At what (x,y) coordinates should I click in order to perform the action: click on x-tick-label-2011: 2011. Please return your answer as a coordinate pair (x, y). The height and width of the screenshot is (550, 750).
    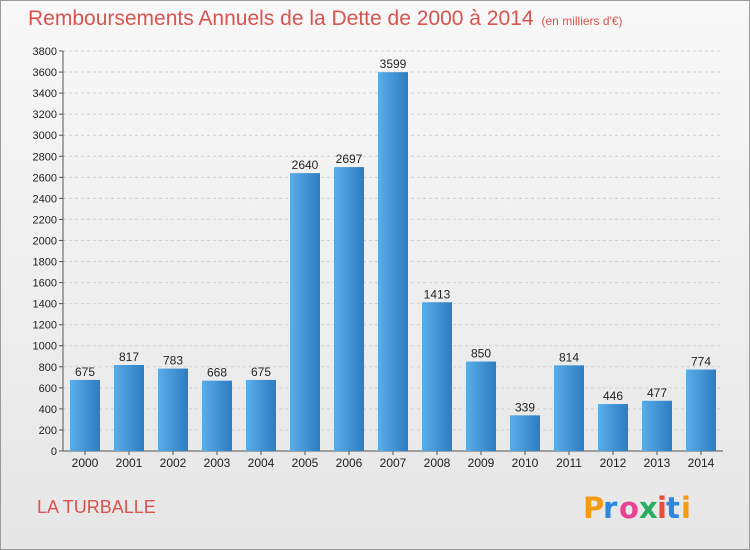
    Looking at the image, I should click on (569, 463).